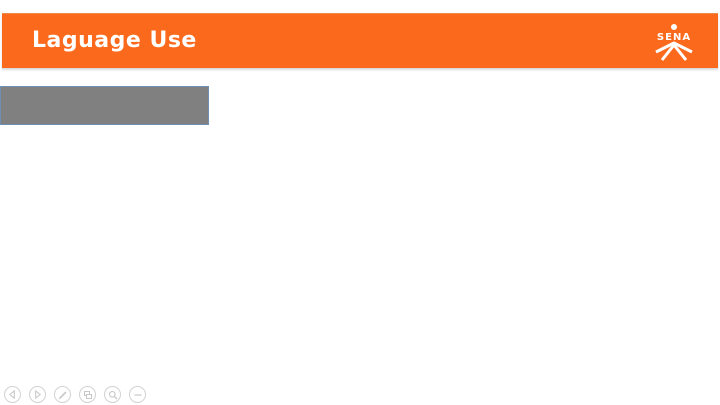 Image resolution: width=720 pixels, height=405 pixels. I want to click on slide-sorter-button, so click(87, 394).